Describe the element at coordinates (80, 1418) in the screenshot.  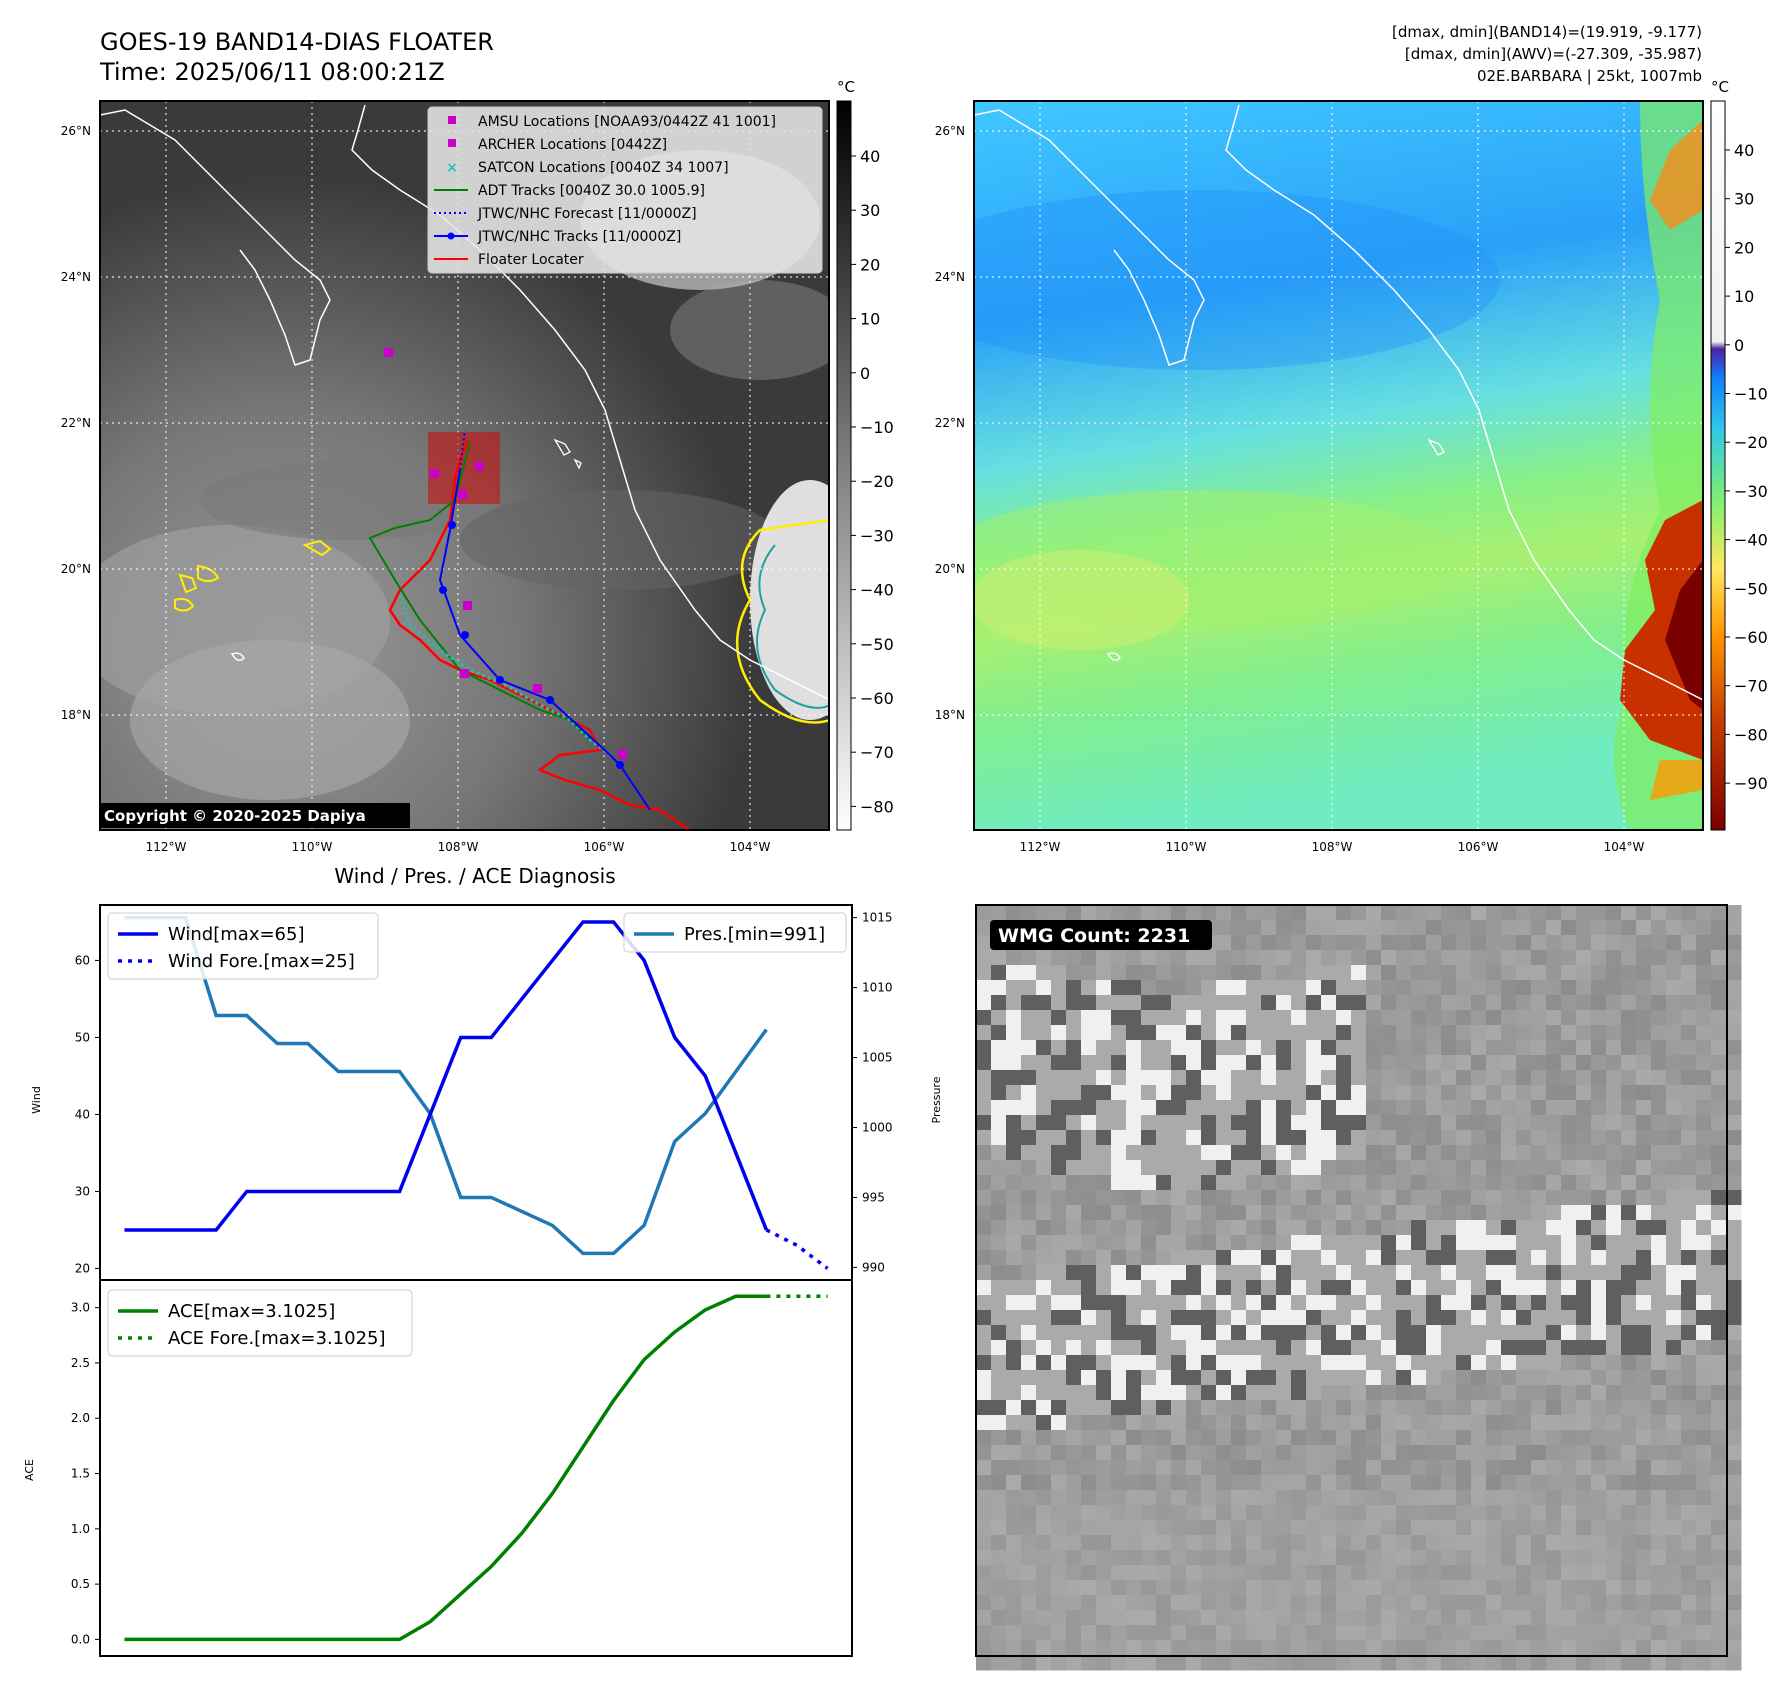
I see `ace-y-tick-label: 2.0` at that location.